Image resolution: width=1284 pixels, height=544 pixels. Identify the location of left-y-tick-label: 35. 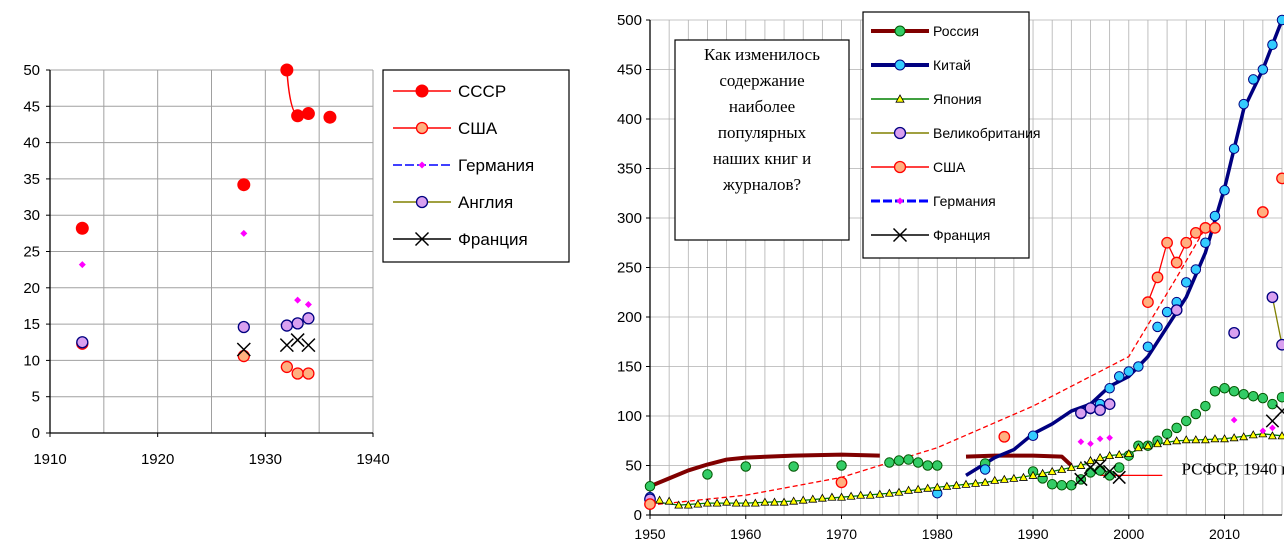
(31, 179).